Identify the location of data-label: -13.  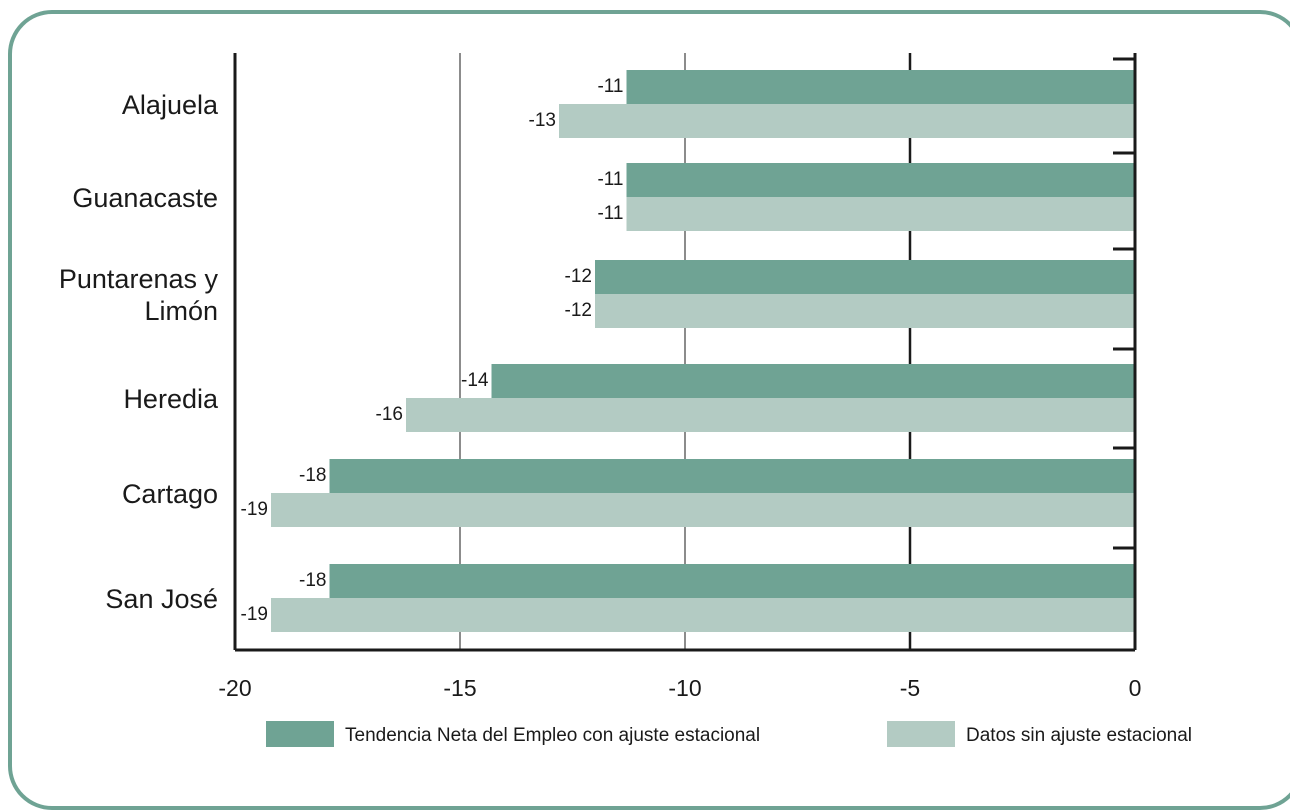
(542, 120).